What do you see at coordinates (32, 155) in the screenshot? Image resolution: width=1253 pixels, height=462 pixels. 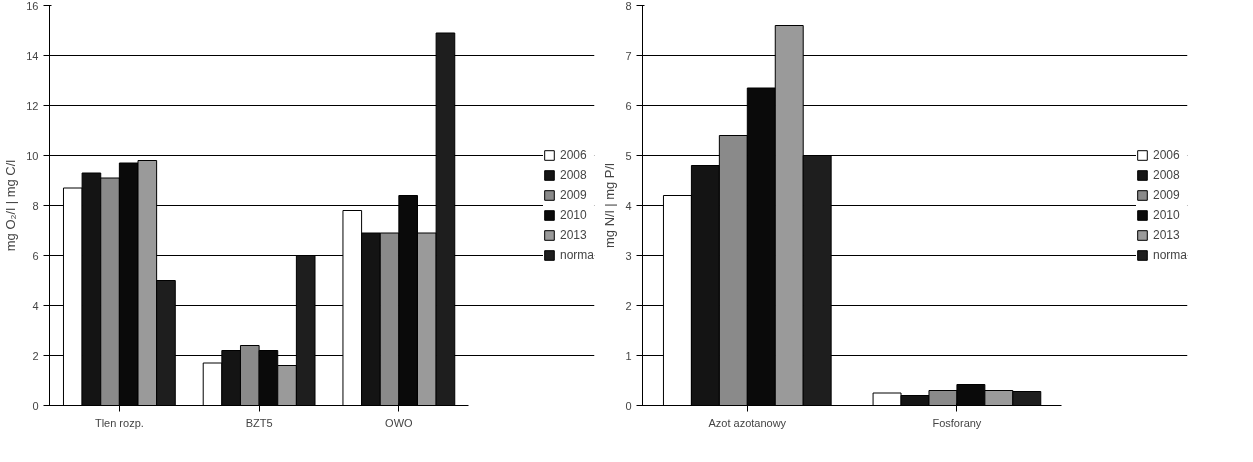 I see `y-tick-label: 10` at bounding box center [32, 155].